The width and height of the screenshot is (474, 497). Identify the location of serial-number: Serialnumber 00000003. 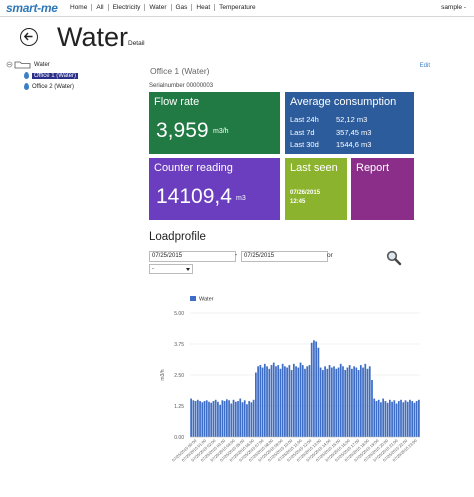
(181, 86).